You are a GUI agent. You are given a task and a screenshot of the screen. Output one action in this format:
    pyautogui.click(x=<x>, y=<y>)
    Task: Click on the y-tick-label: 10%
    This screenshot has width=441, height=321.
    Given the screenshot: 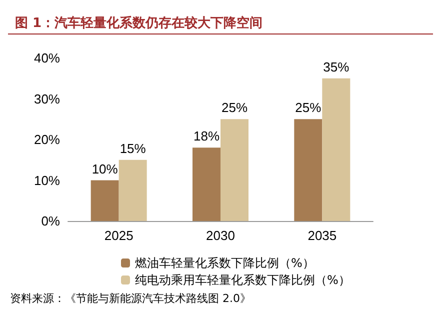 What is the action you would take?
    pyautogui.click(x=47, y=180)
    